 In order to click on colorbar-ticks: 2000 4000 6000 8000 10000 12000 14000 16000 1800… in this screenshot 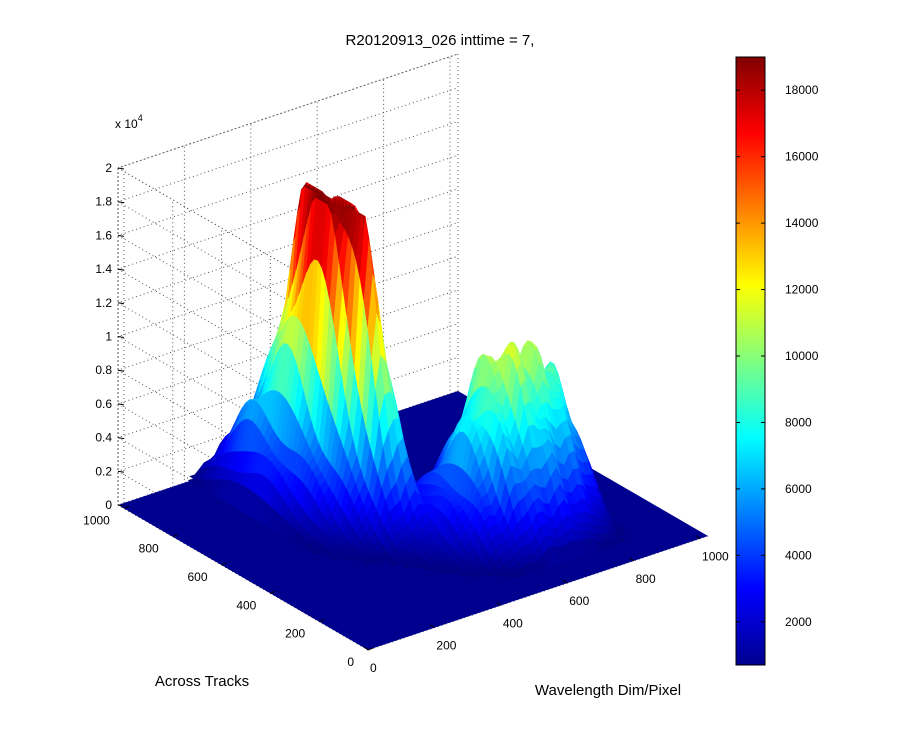, I will do `click(777, 356)`.